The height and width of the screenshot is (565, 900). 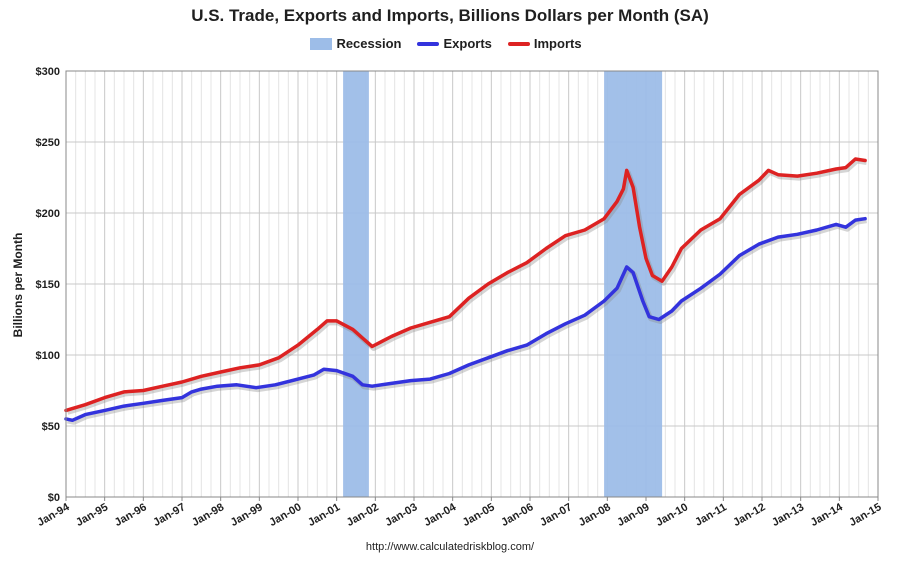 What do you see at coordinates (711, 515) in the screenshot?
I see `x-tick-label: Jan-11` at bounding box center [711, 515].